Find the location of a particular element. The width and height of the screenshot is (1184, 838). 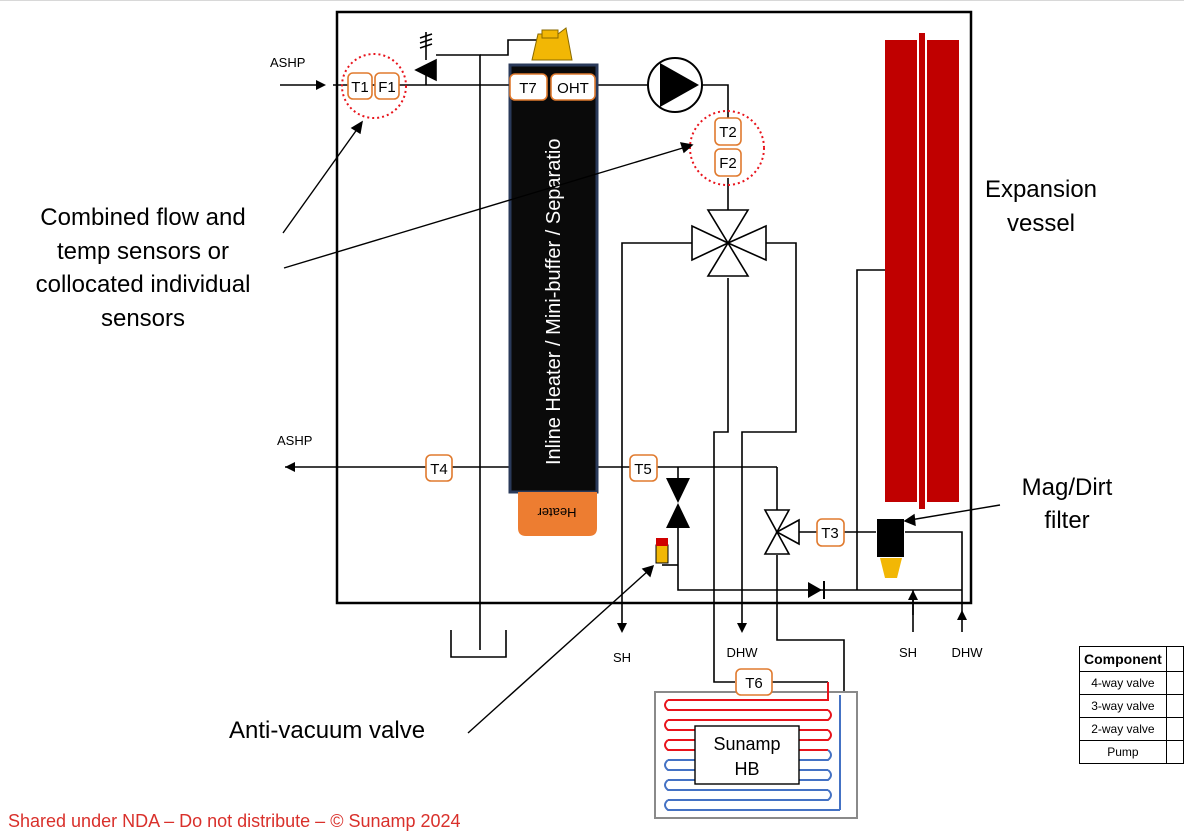

ashp-outlet-label: ASHP is located at coordinates (294, 440).